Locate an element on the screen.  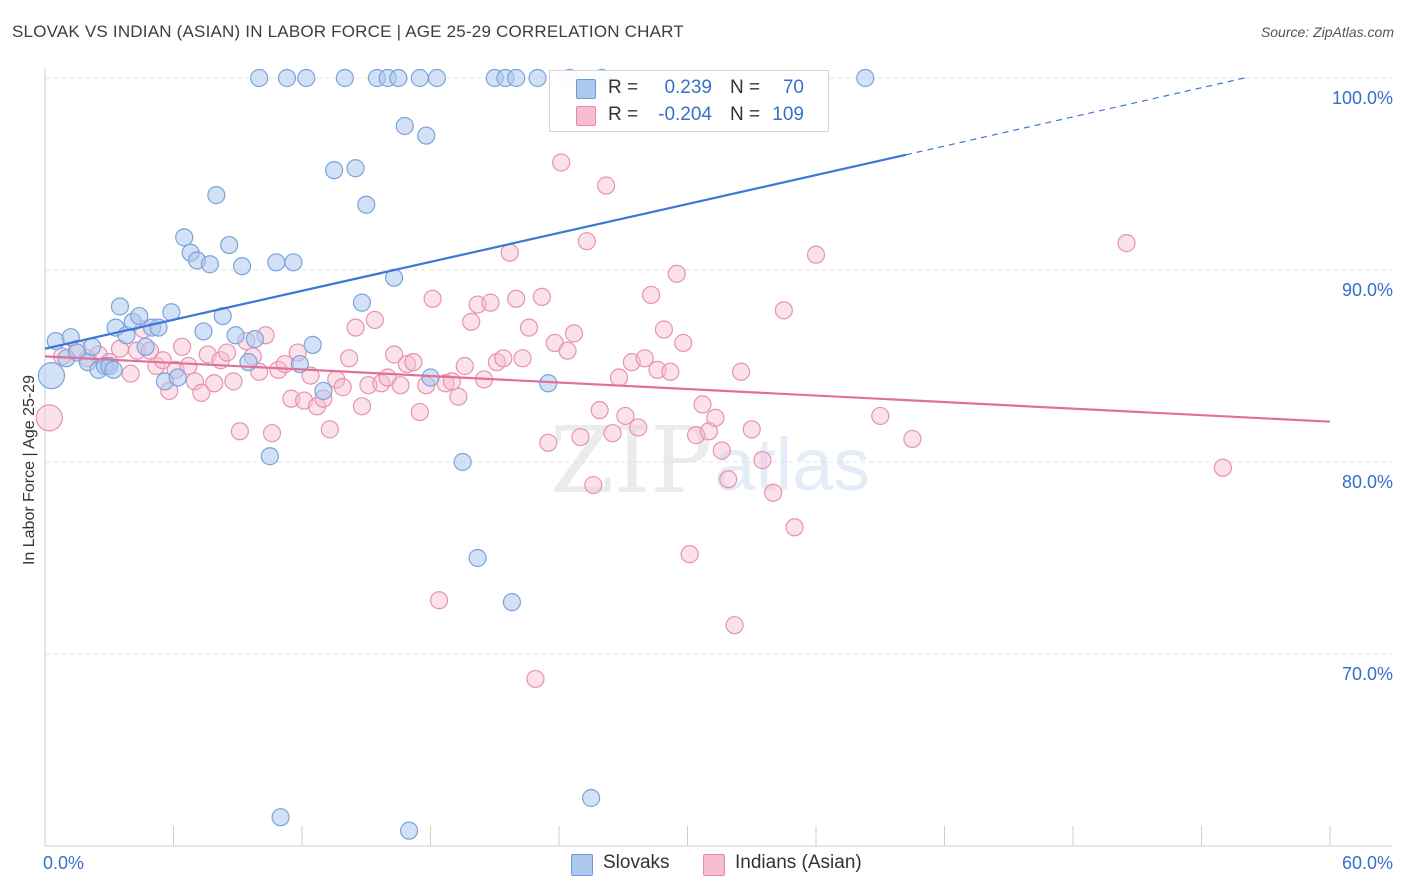
series-label-indians: Indians (Asian) is located at coordinates (798, 862).